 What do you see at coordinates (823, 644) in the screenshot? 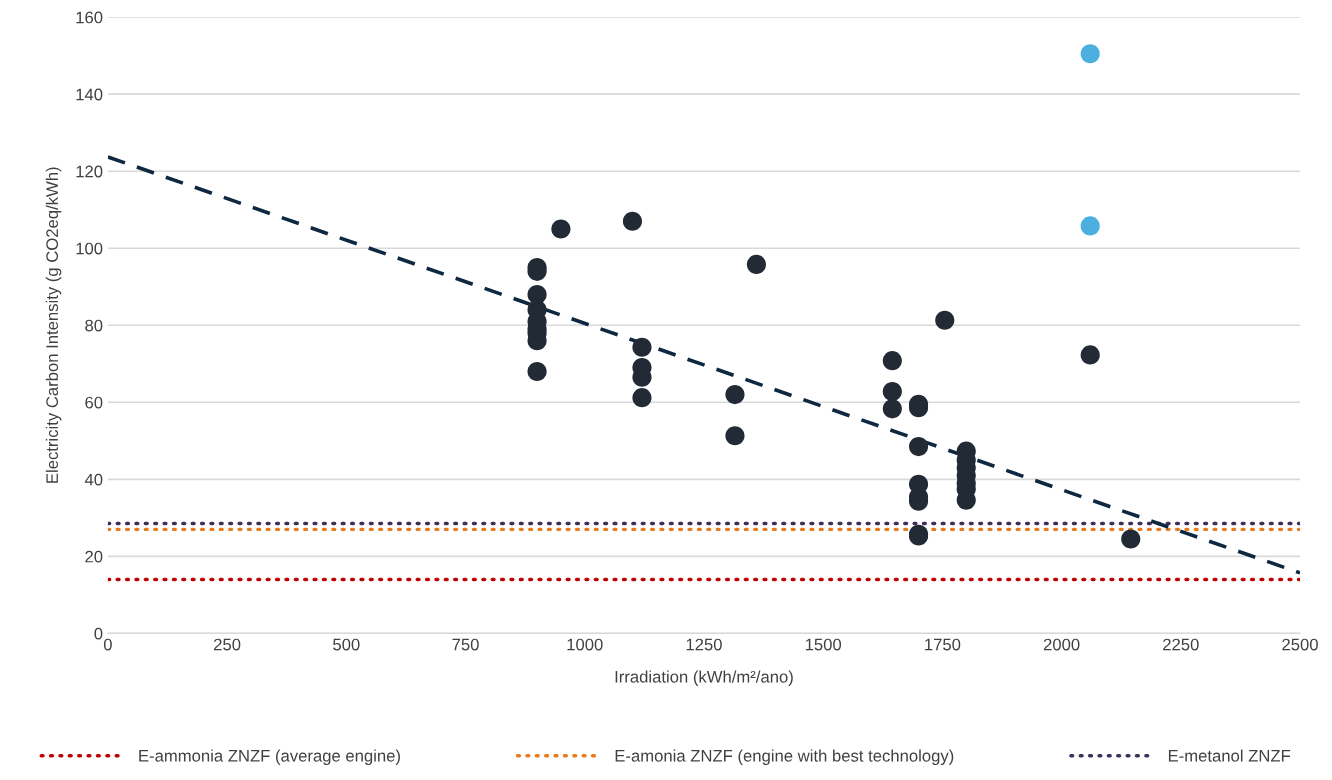
I see `x-tick-label: 1500` at bounding box center [823, 644].